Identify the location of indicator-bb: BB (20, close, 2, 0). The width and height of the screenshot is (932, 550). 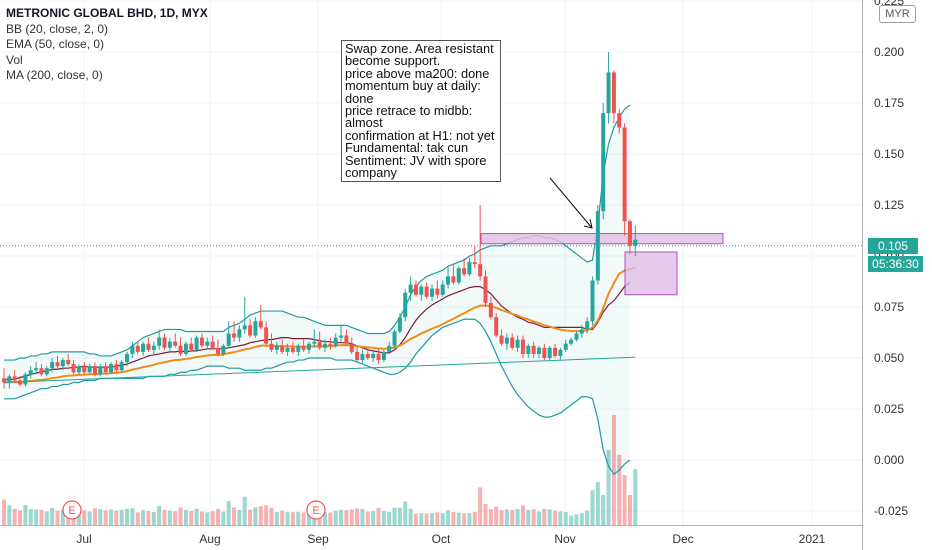
(57, 28).